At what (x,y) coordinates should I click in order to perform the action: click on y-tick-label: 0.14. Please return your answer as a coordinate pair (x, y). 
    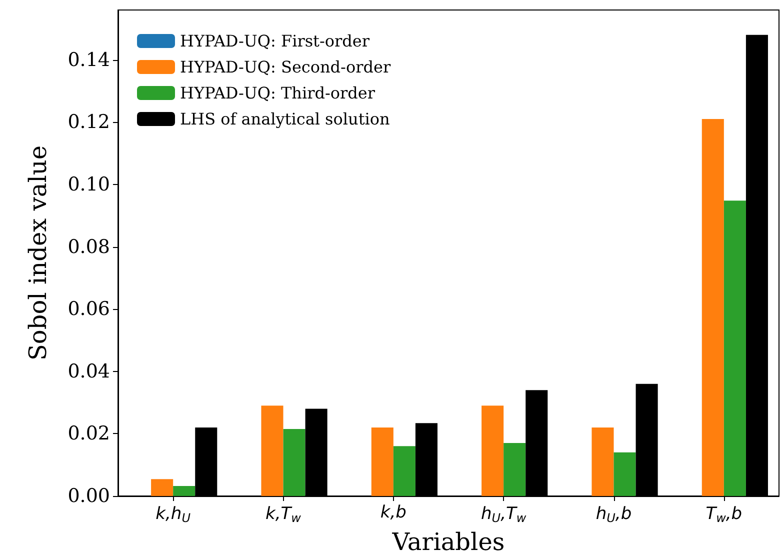
    Looking at the image, I should click on (89, 59).